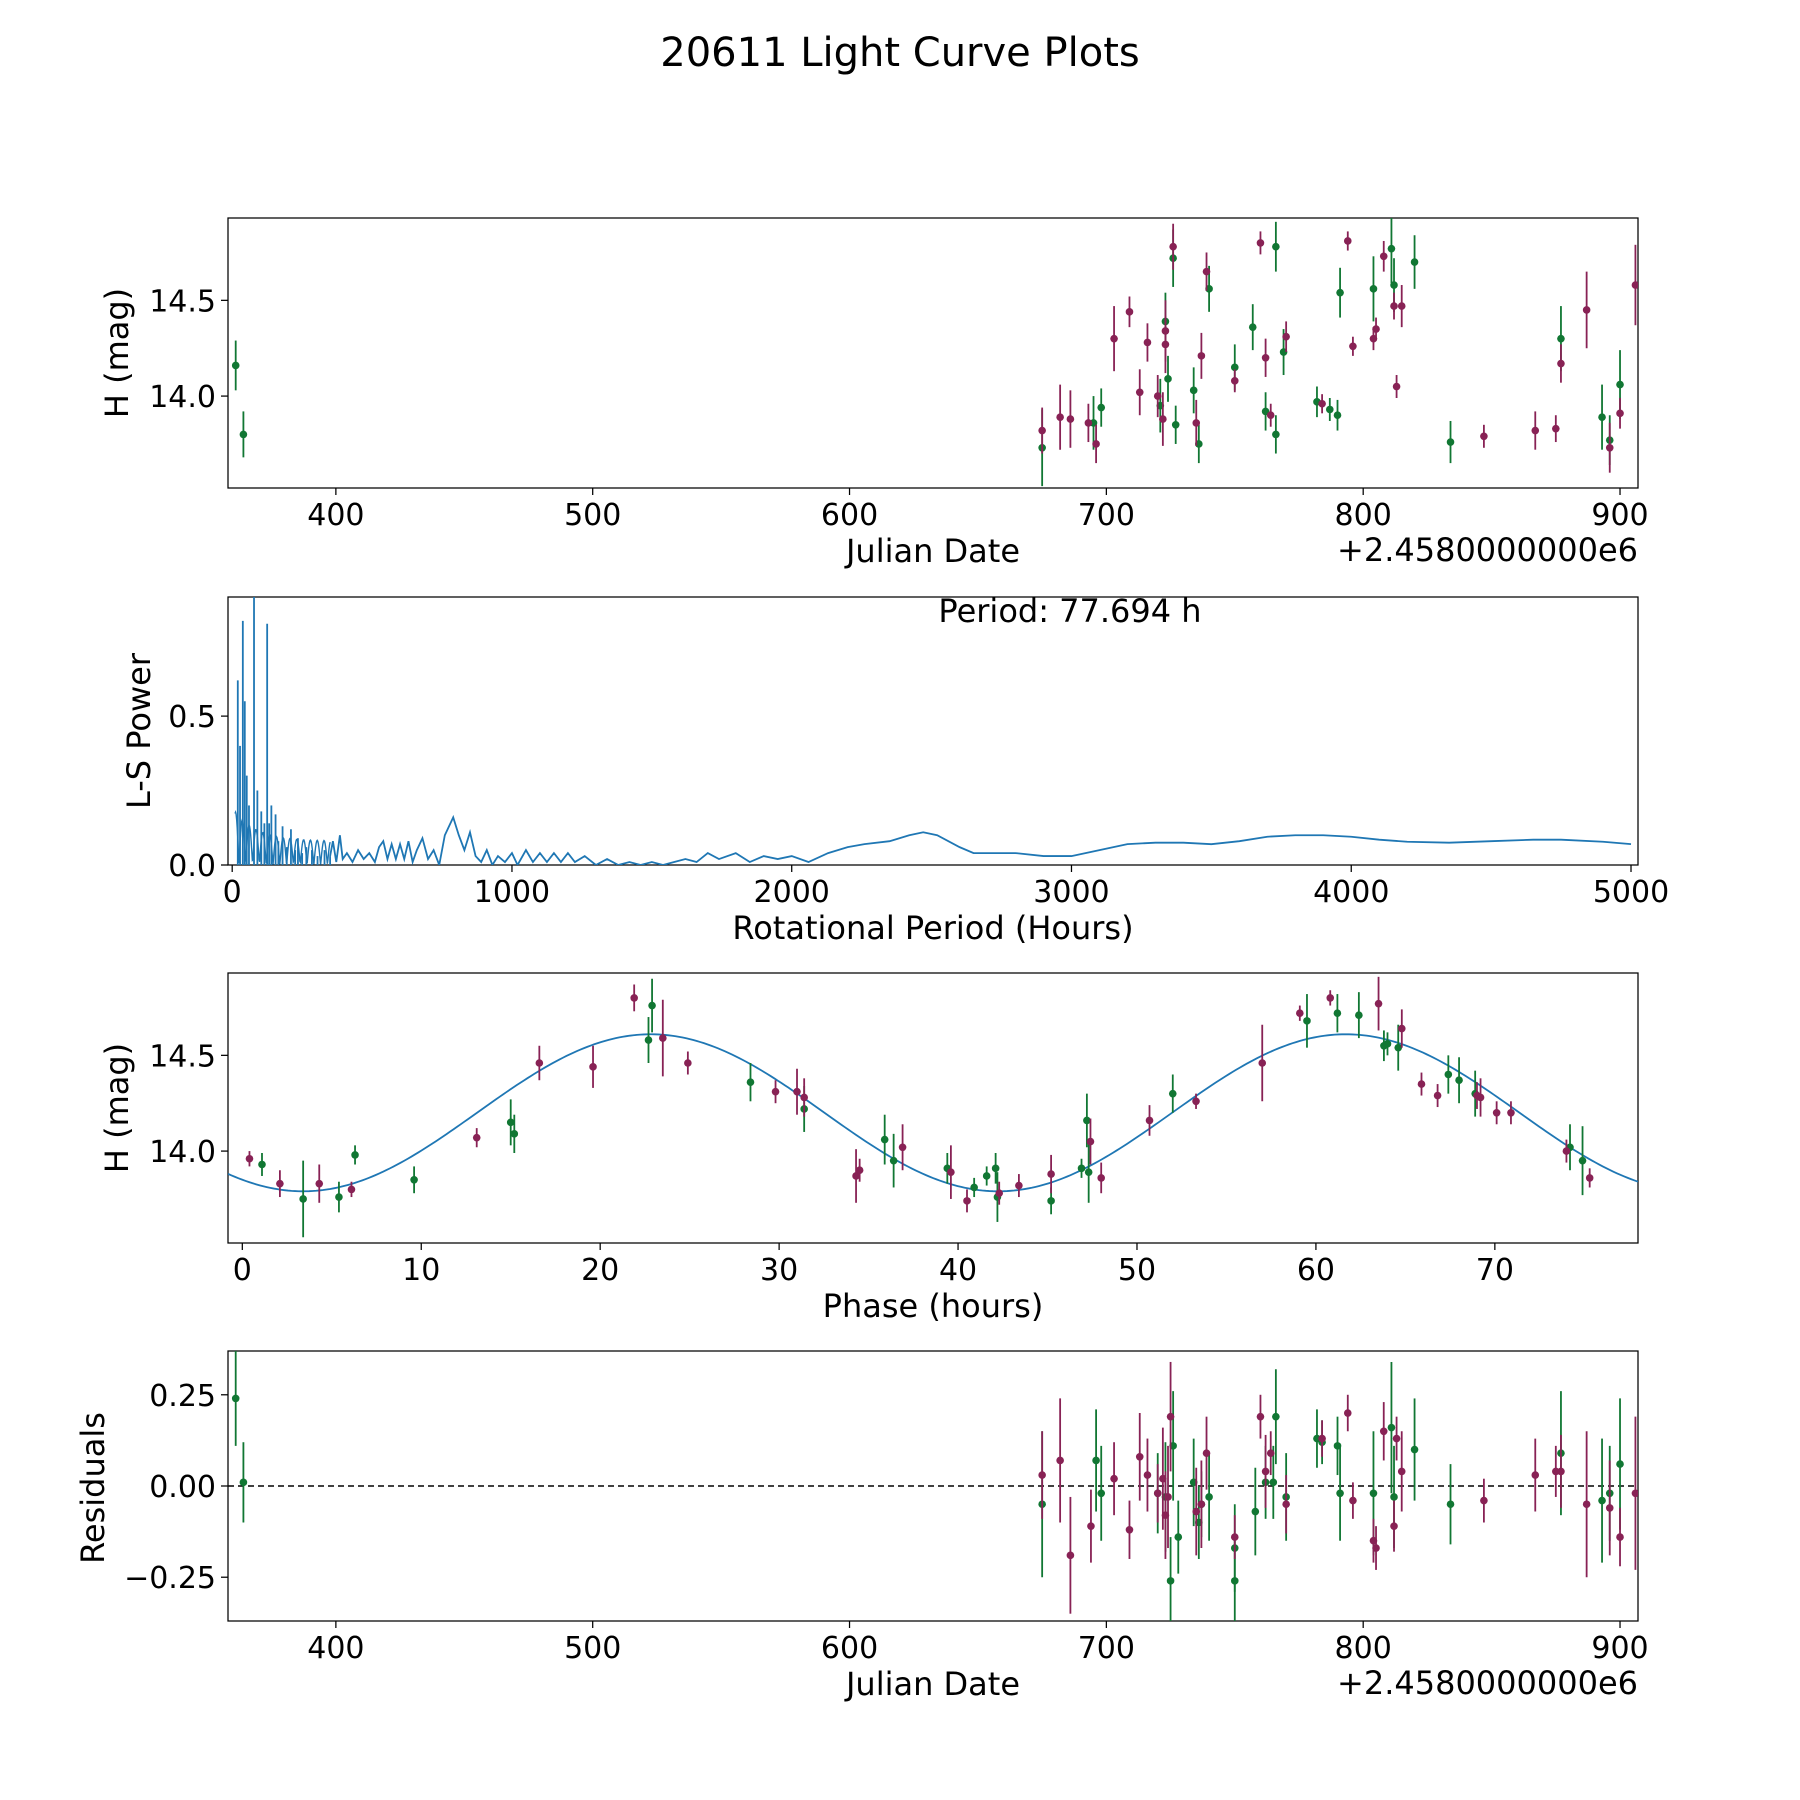 The image size is (1800, 1800). I want to click on light-curve-x-ticks: 400 500 600 700 800 900, so click(978, 510).